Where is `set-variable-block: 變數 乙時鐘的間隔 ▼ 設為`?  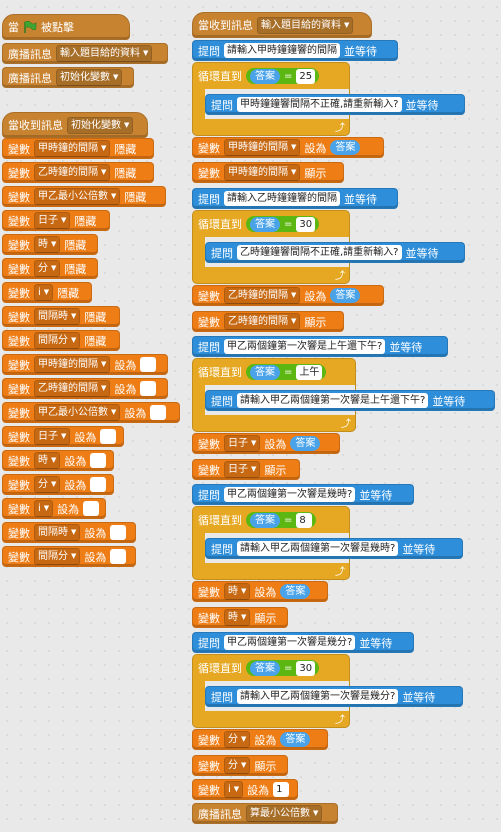
set-variable-block: 變數 乙時鐘的間隔 ▼ 設為 is located at coordinates (85, 388).